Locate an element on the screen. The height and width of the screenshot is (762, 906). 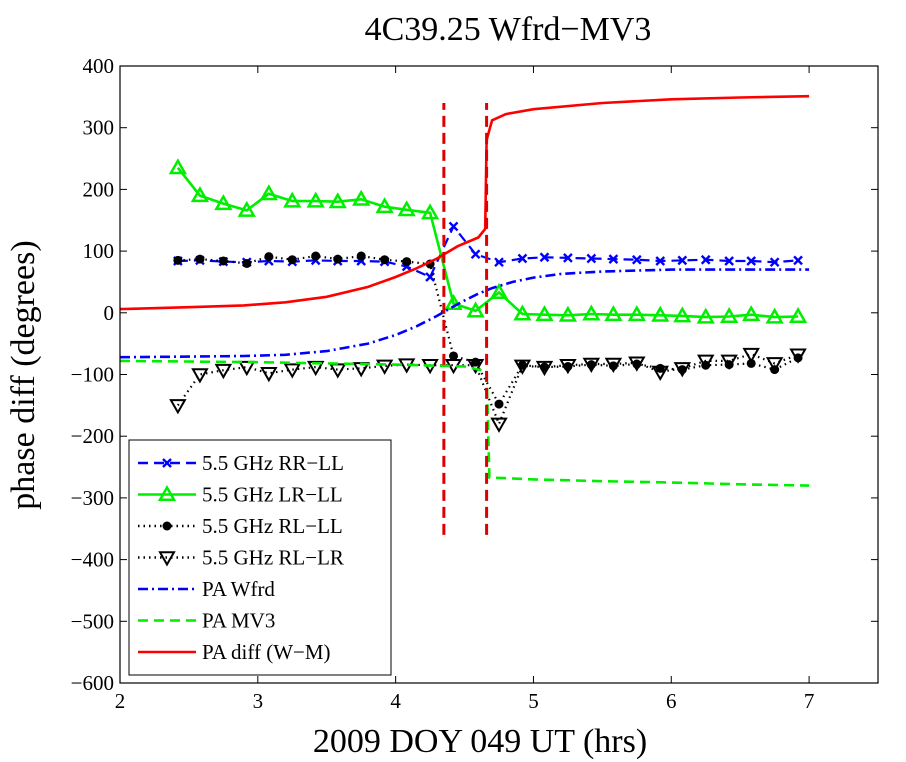
x-tick-label: 6 is located at coordinates (671, 701).